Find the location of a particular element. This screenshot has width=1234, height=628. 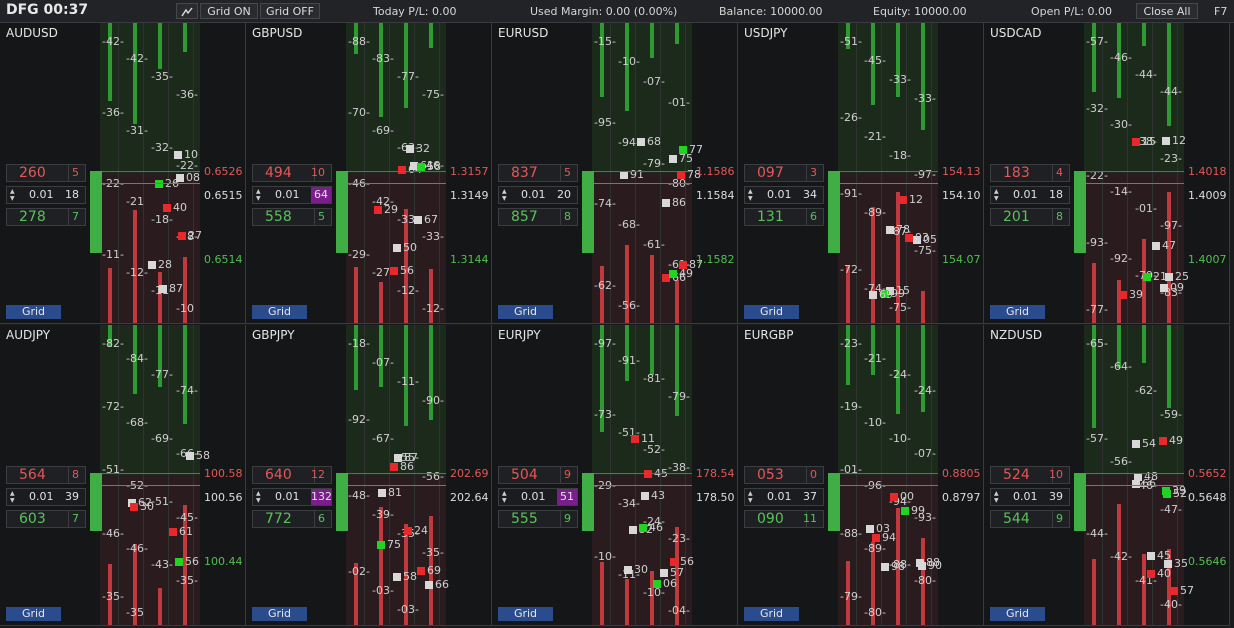

buy-button: 544 9 is located at coordinates (1030, 519).